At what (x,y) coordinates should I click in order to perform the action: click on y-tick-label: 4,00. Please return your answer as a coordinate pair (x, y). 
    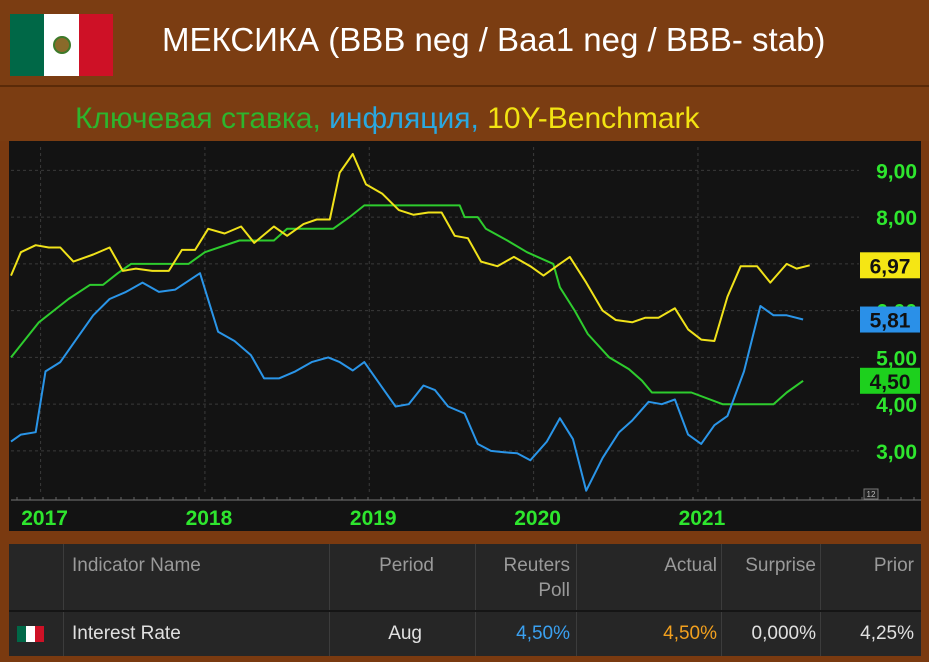
    Looking at the image, I should click on (896, 405).